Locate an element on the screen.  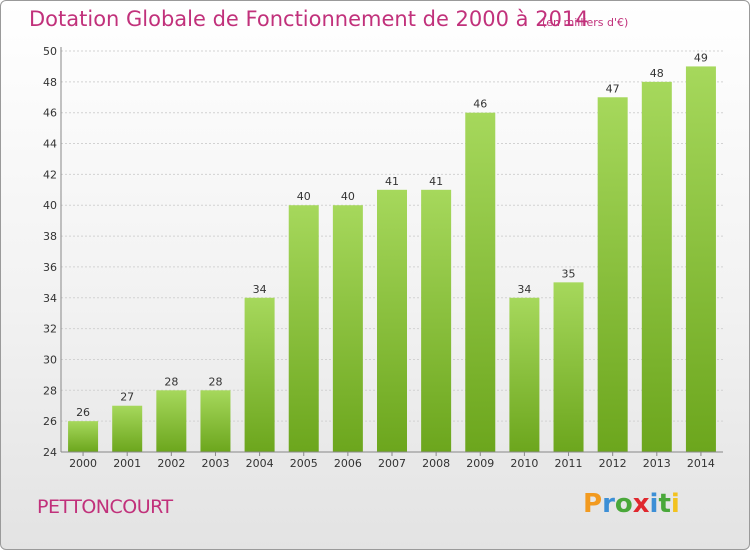
city-name: PETTONCOURT is located at coordinates (105, 507).